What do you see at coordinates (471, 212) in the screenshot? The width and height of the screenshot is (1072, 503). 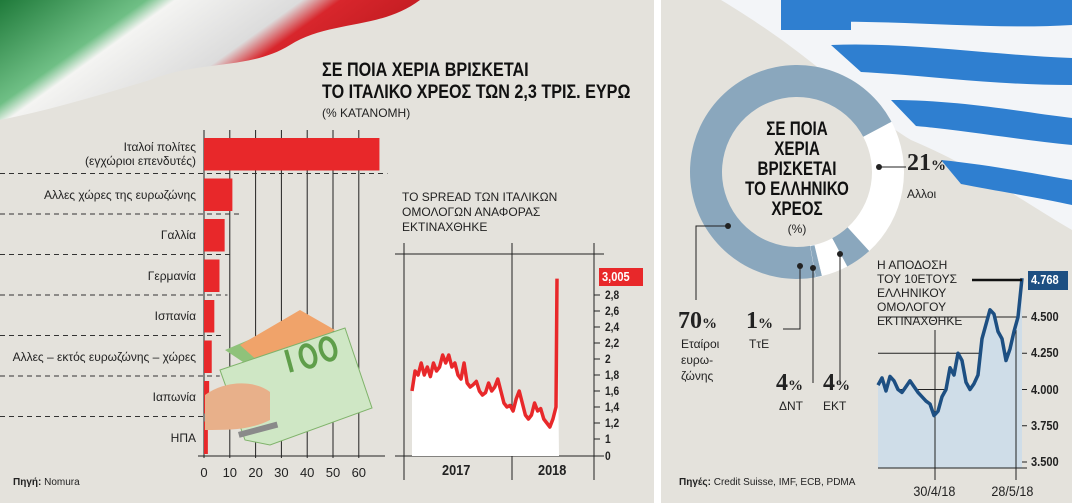 I see `title-line: ΟΜΟΛΟΓΩΝ ΑΝΑΦΟΡΑΣ` at bounding box center [471, 212].